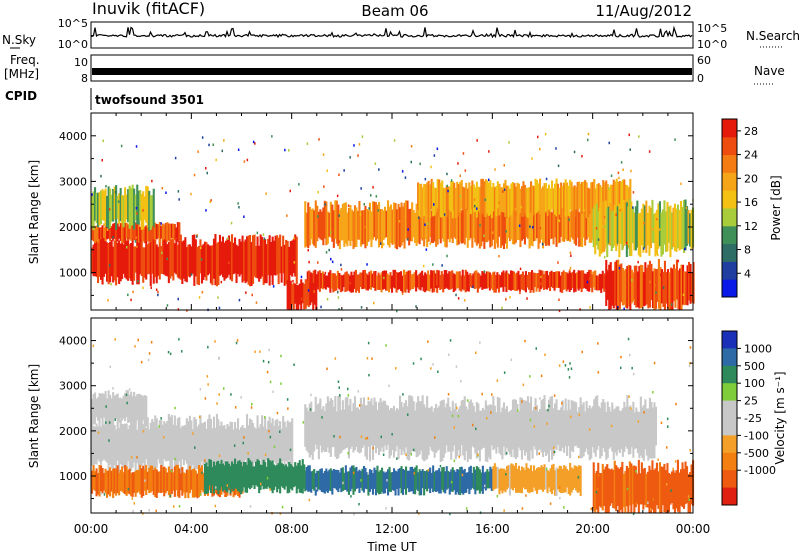 This screenshot has height=554, width=800. I want to click on velocity-colorbar-tick-label: -100, so click(756, 435).